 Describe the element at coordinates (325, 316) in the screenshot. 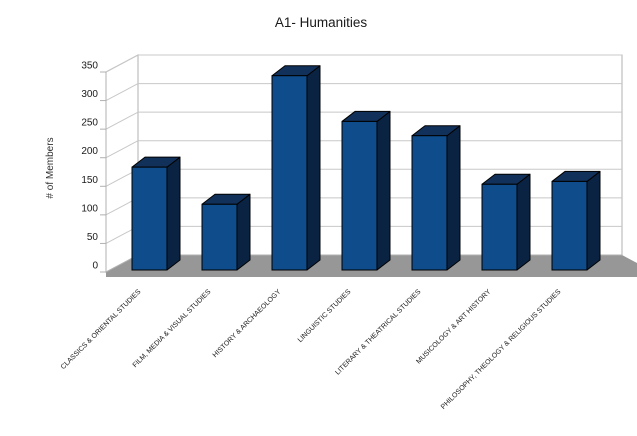

I see `x-category-label: LINGUISTIC STUDIES` at that location.